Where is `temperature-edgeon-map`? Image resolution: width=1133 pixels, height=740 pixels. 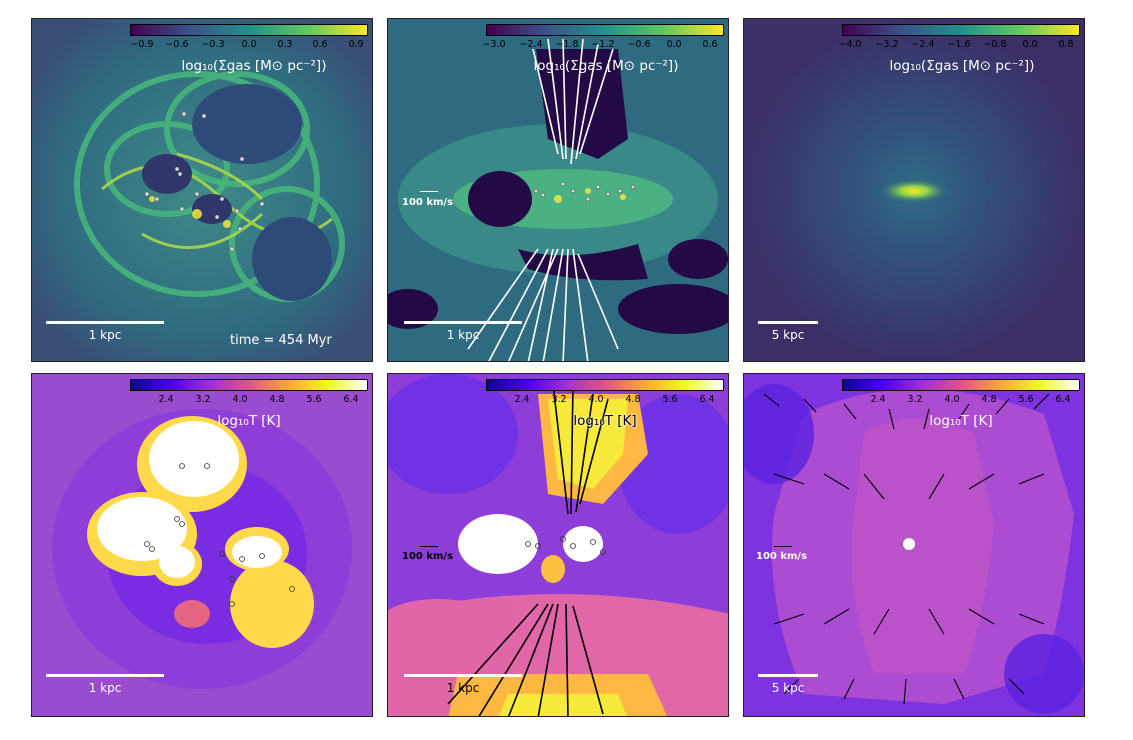
temperature-edgeon-map is located at coordinates (558, 545).